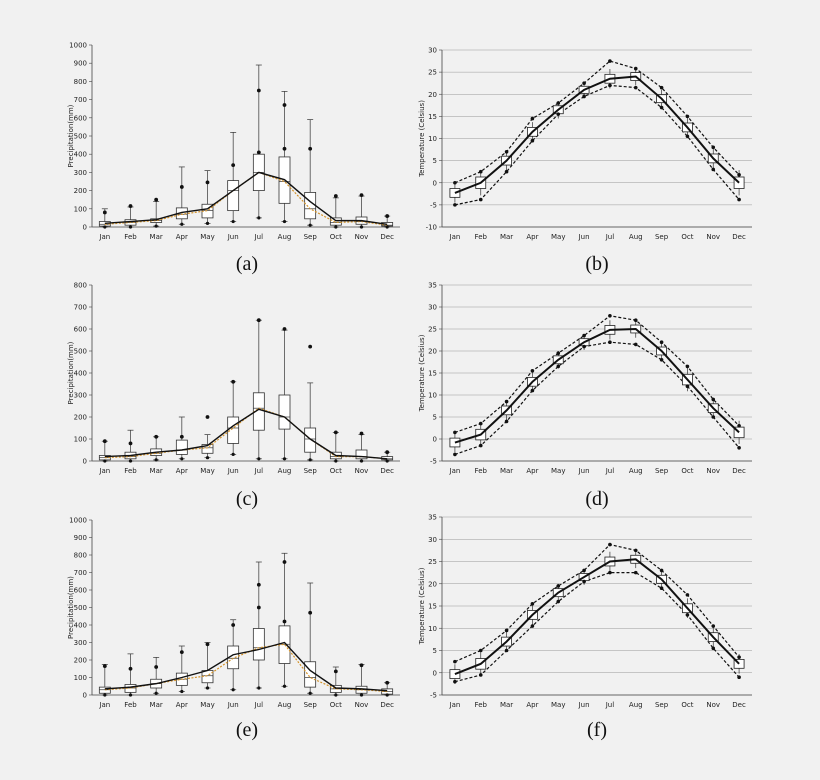  I want to click on panel-caption: (d), so click(596, 499).